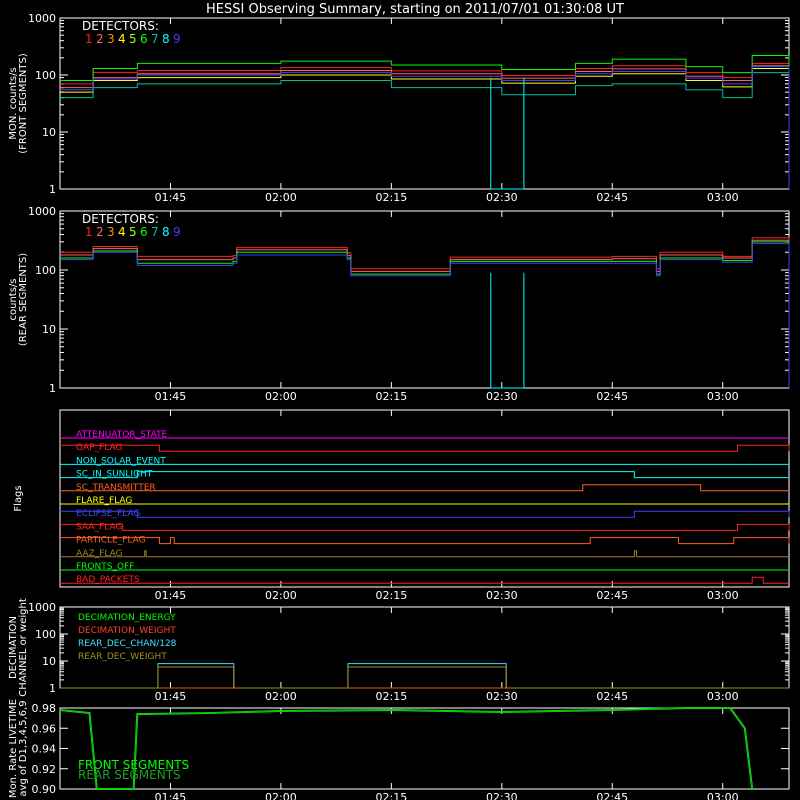 The image size is (800, 800). What do you see at coordinates (105, 567) in the screenshot?
I see `flag-label: FRONTS_OFF` at bounding box center [105, 567].